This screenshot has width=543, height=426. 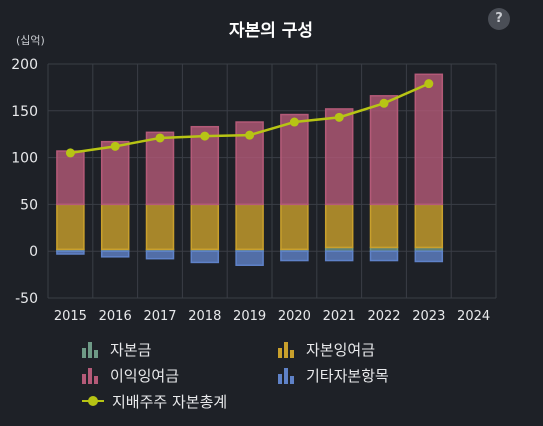 I want to click on x-tick-label: 2016, so click(x=115, y=316).